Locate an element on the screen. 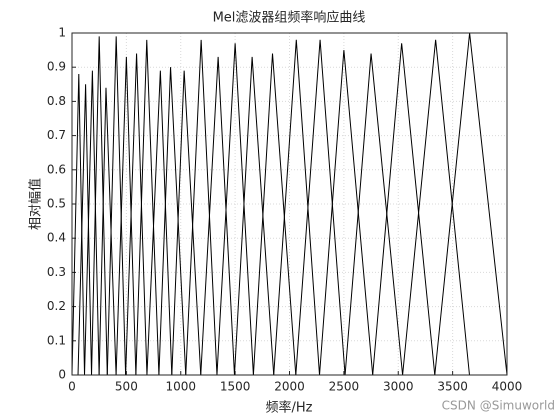  y-tick-label: 0.6 is located at coordinates (56, 169).